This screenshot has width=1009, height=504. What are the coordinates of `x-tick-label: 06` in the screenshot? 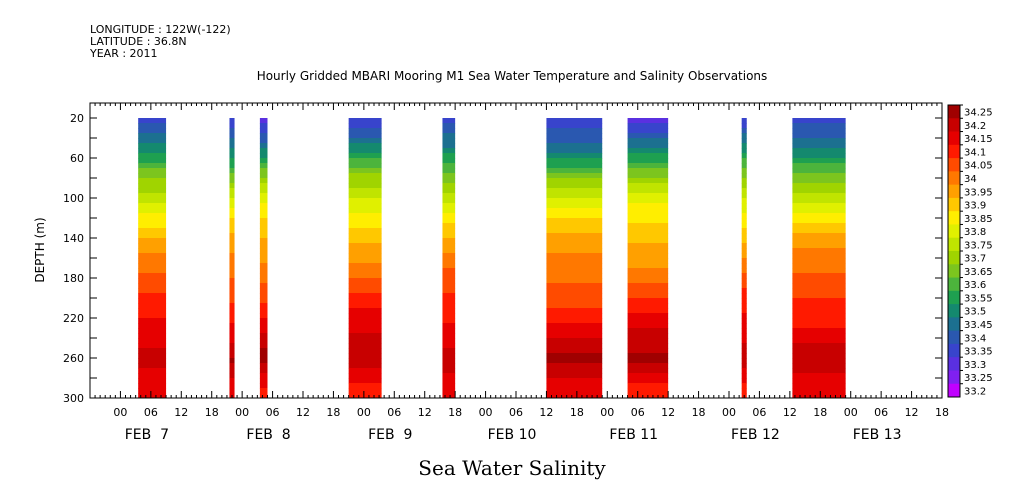 It's located at (759, 412).